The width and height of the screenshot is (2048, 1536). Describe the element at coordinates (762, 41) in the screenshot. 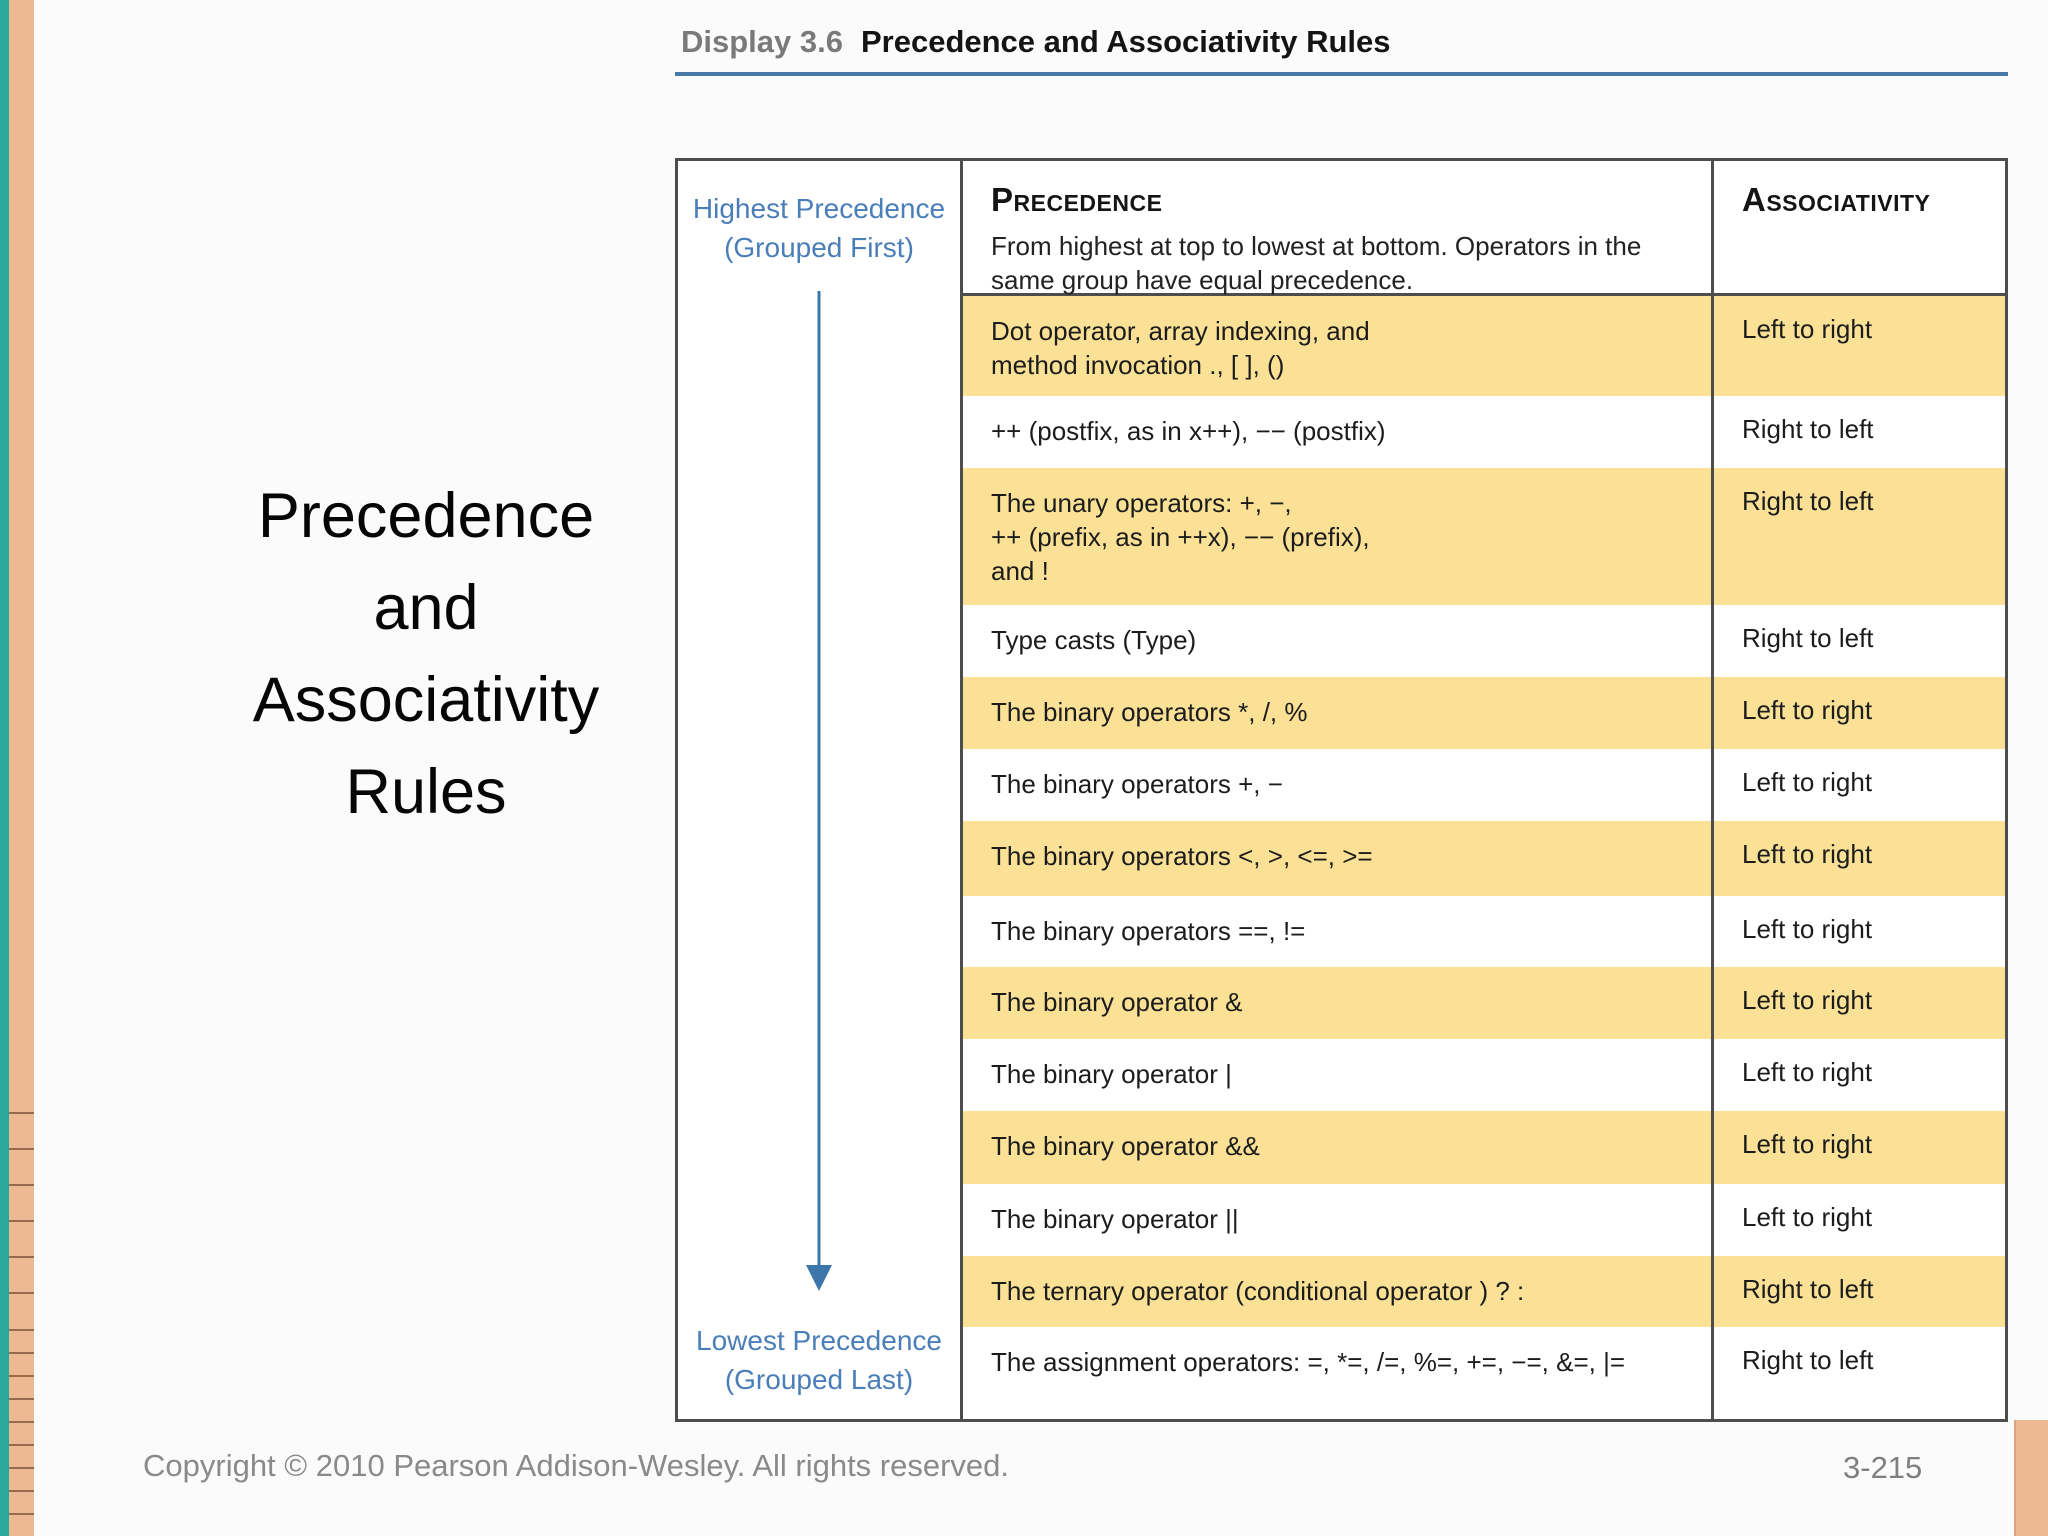

I see `figure-label: Display 3.6` at that location.